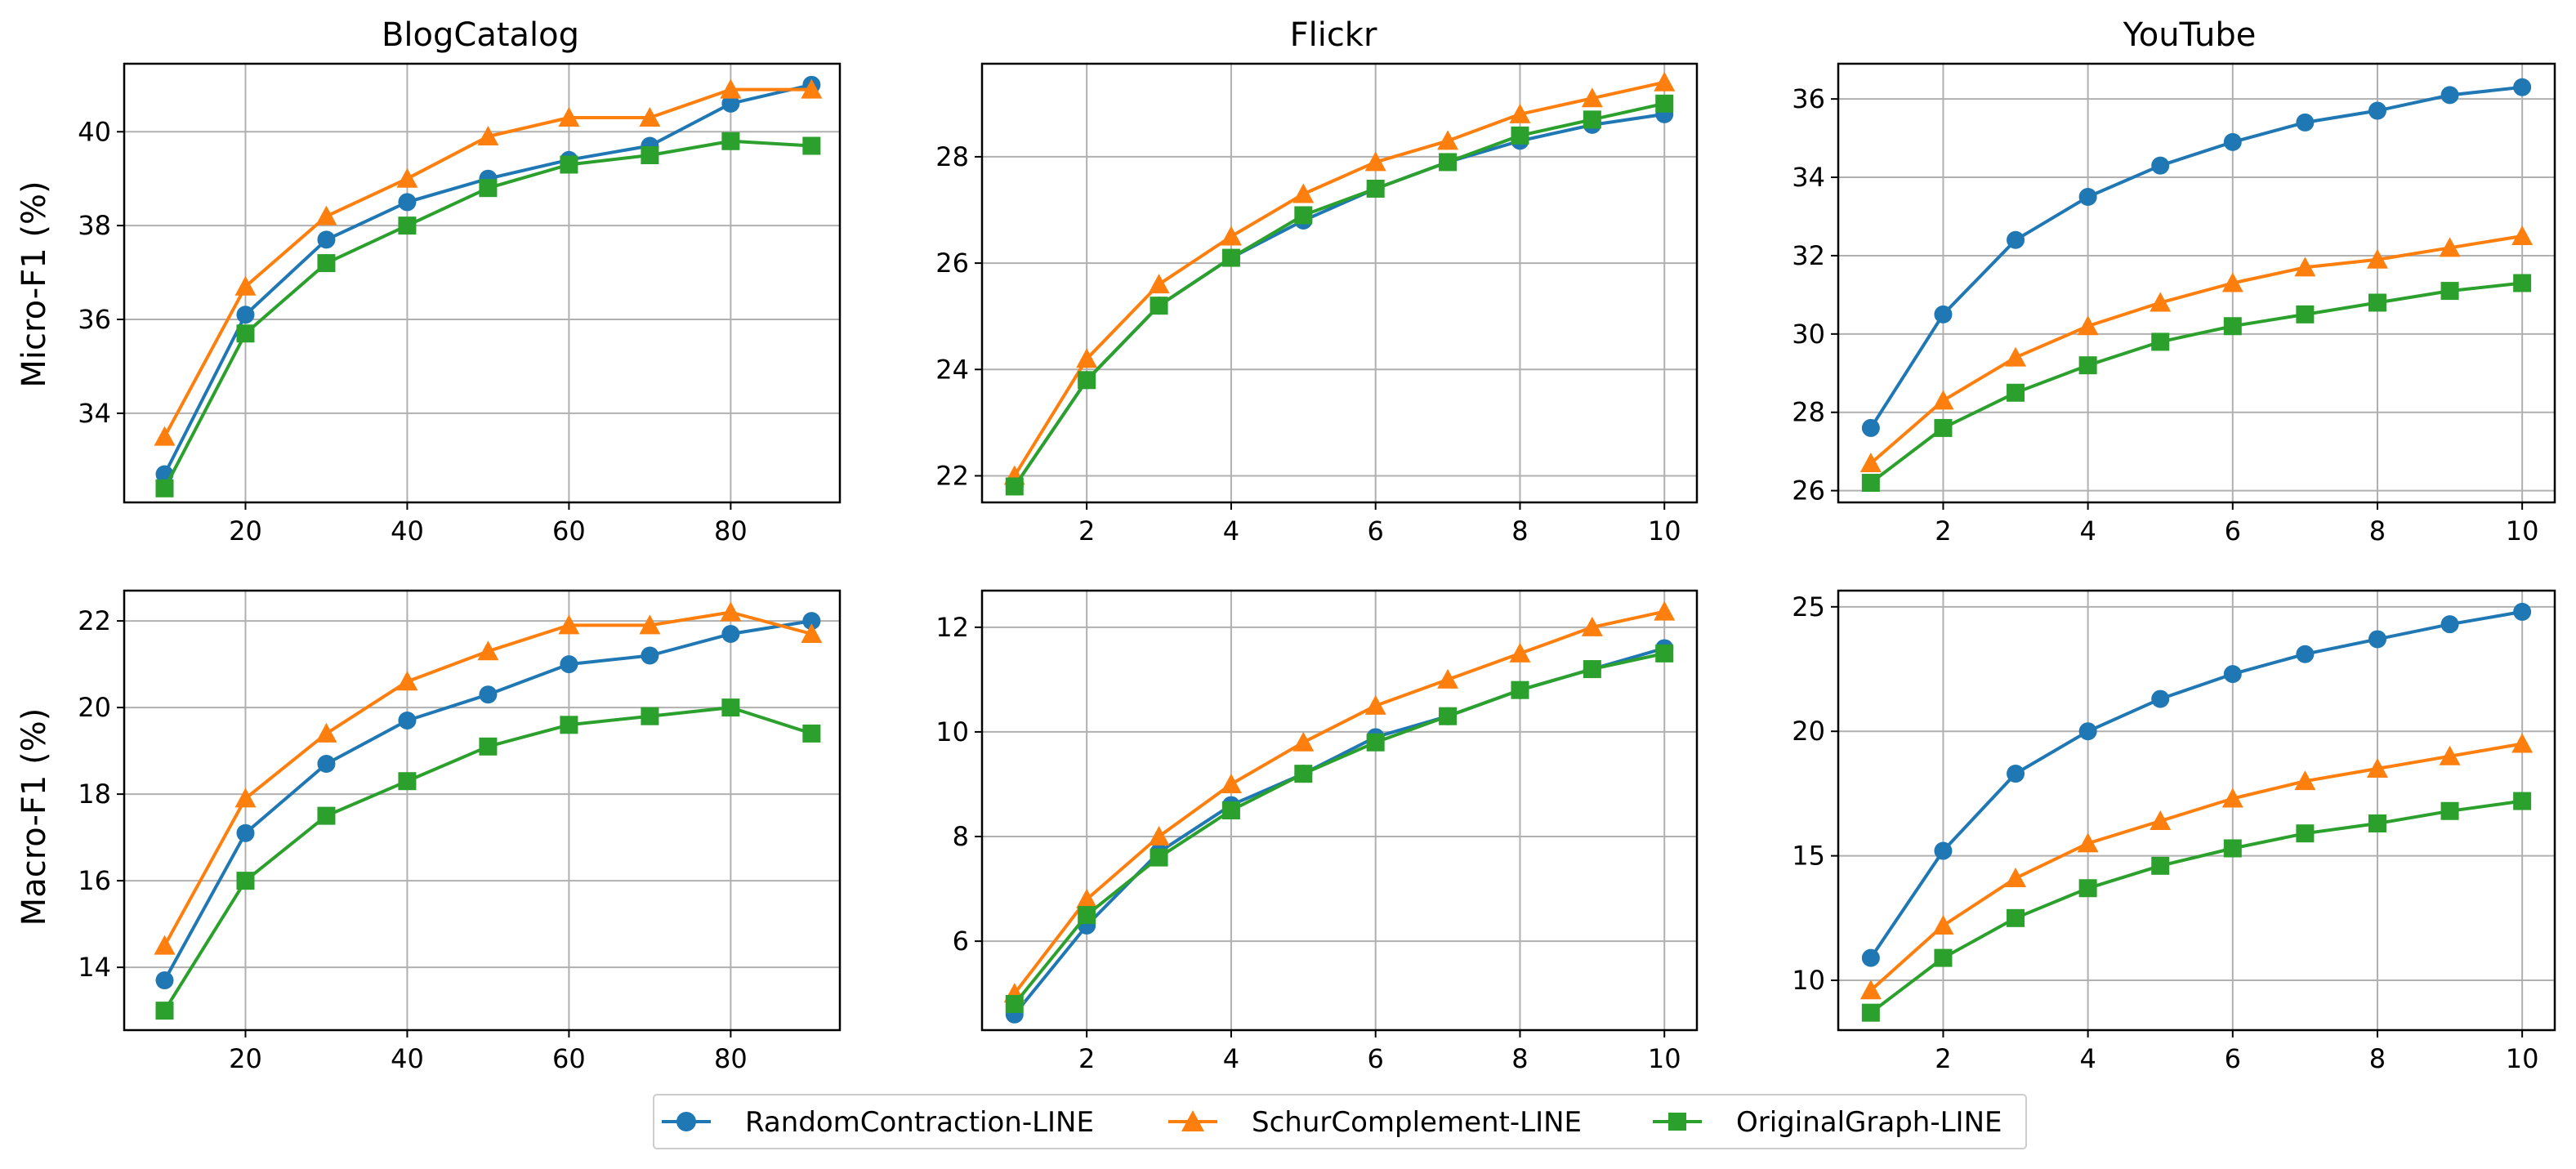 Image resolution: width=2576 pixels, height=1169 pixels. Describe the element at coordinates (95, 880) in the screenshot. I see `y-tick-label: 16` at that location.